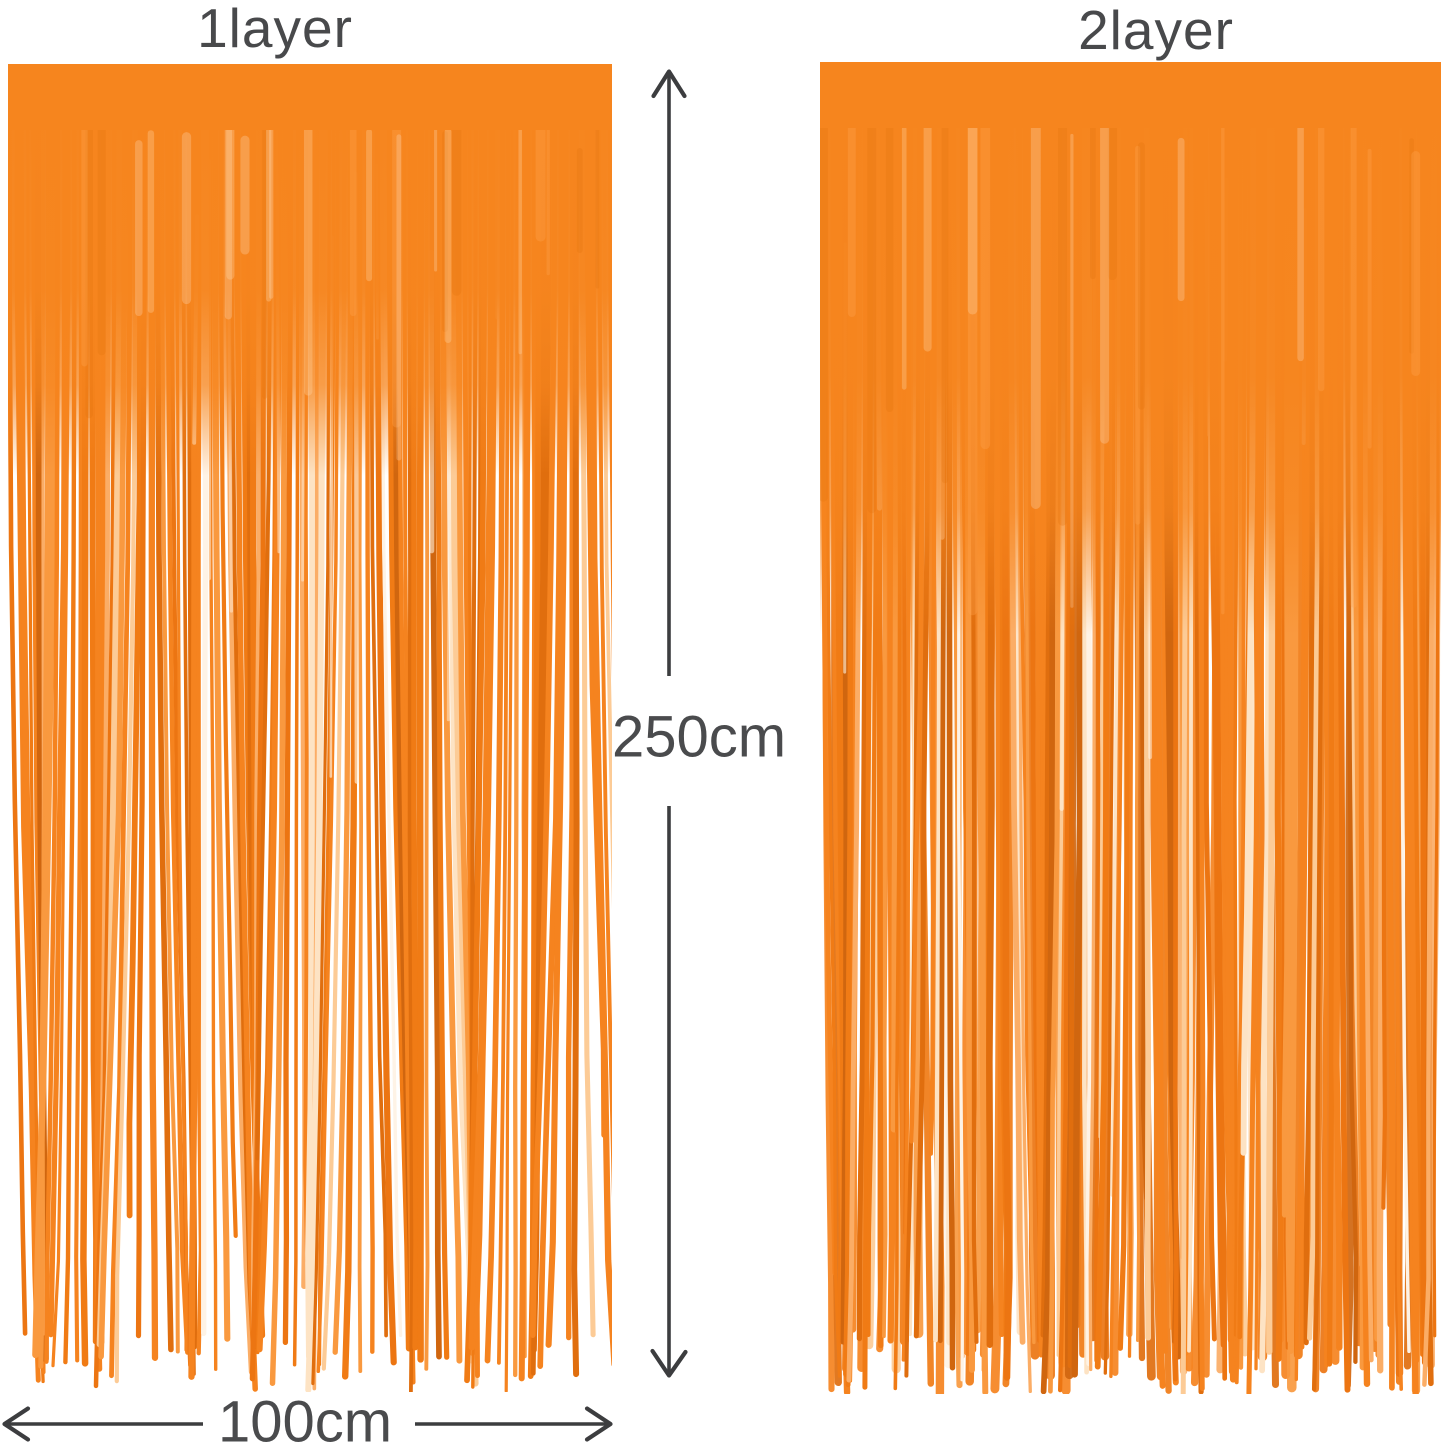 Image resolution: width=1445 pixels, height=1445 pixels. I want to click on width-dimension-label: 100cm, so click(305, 1417).